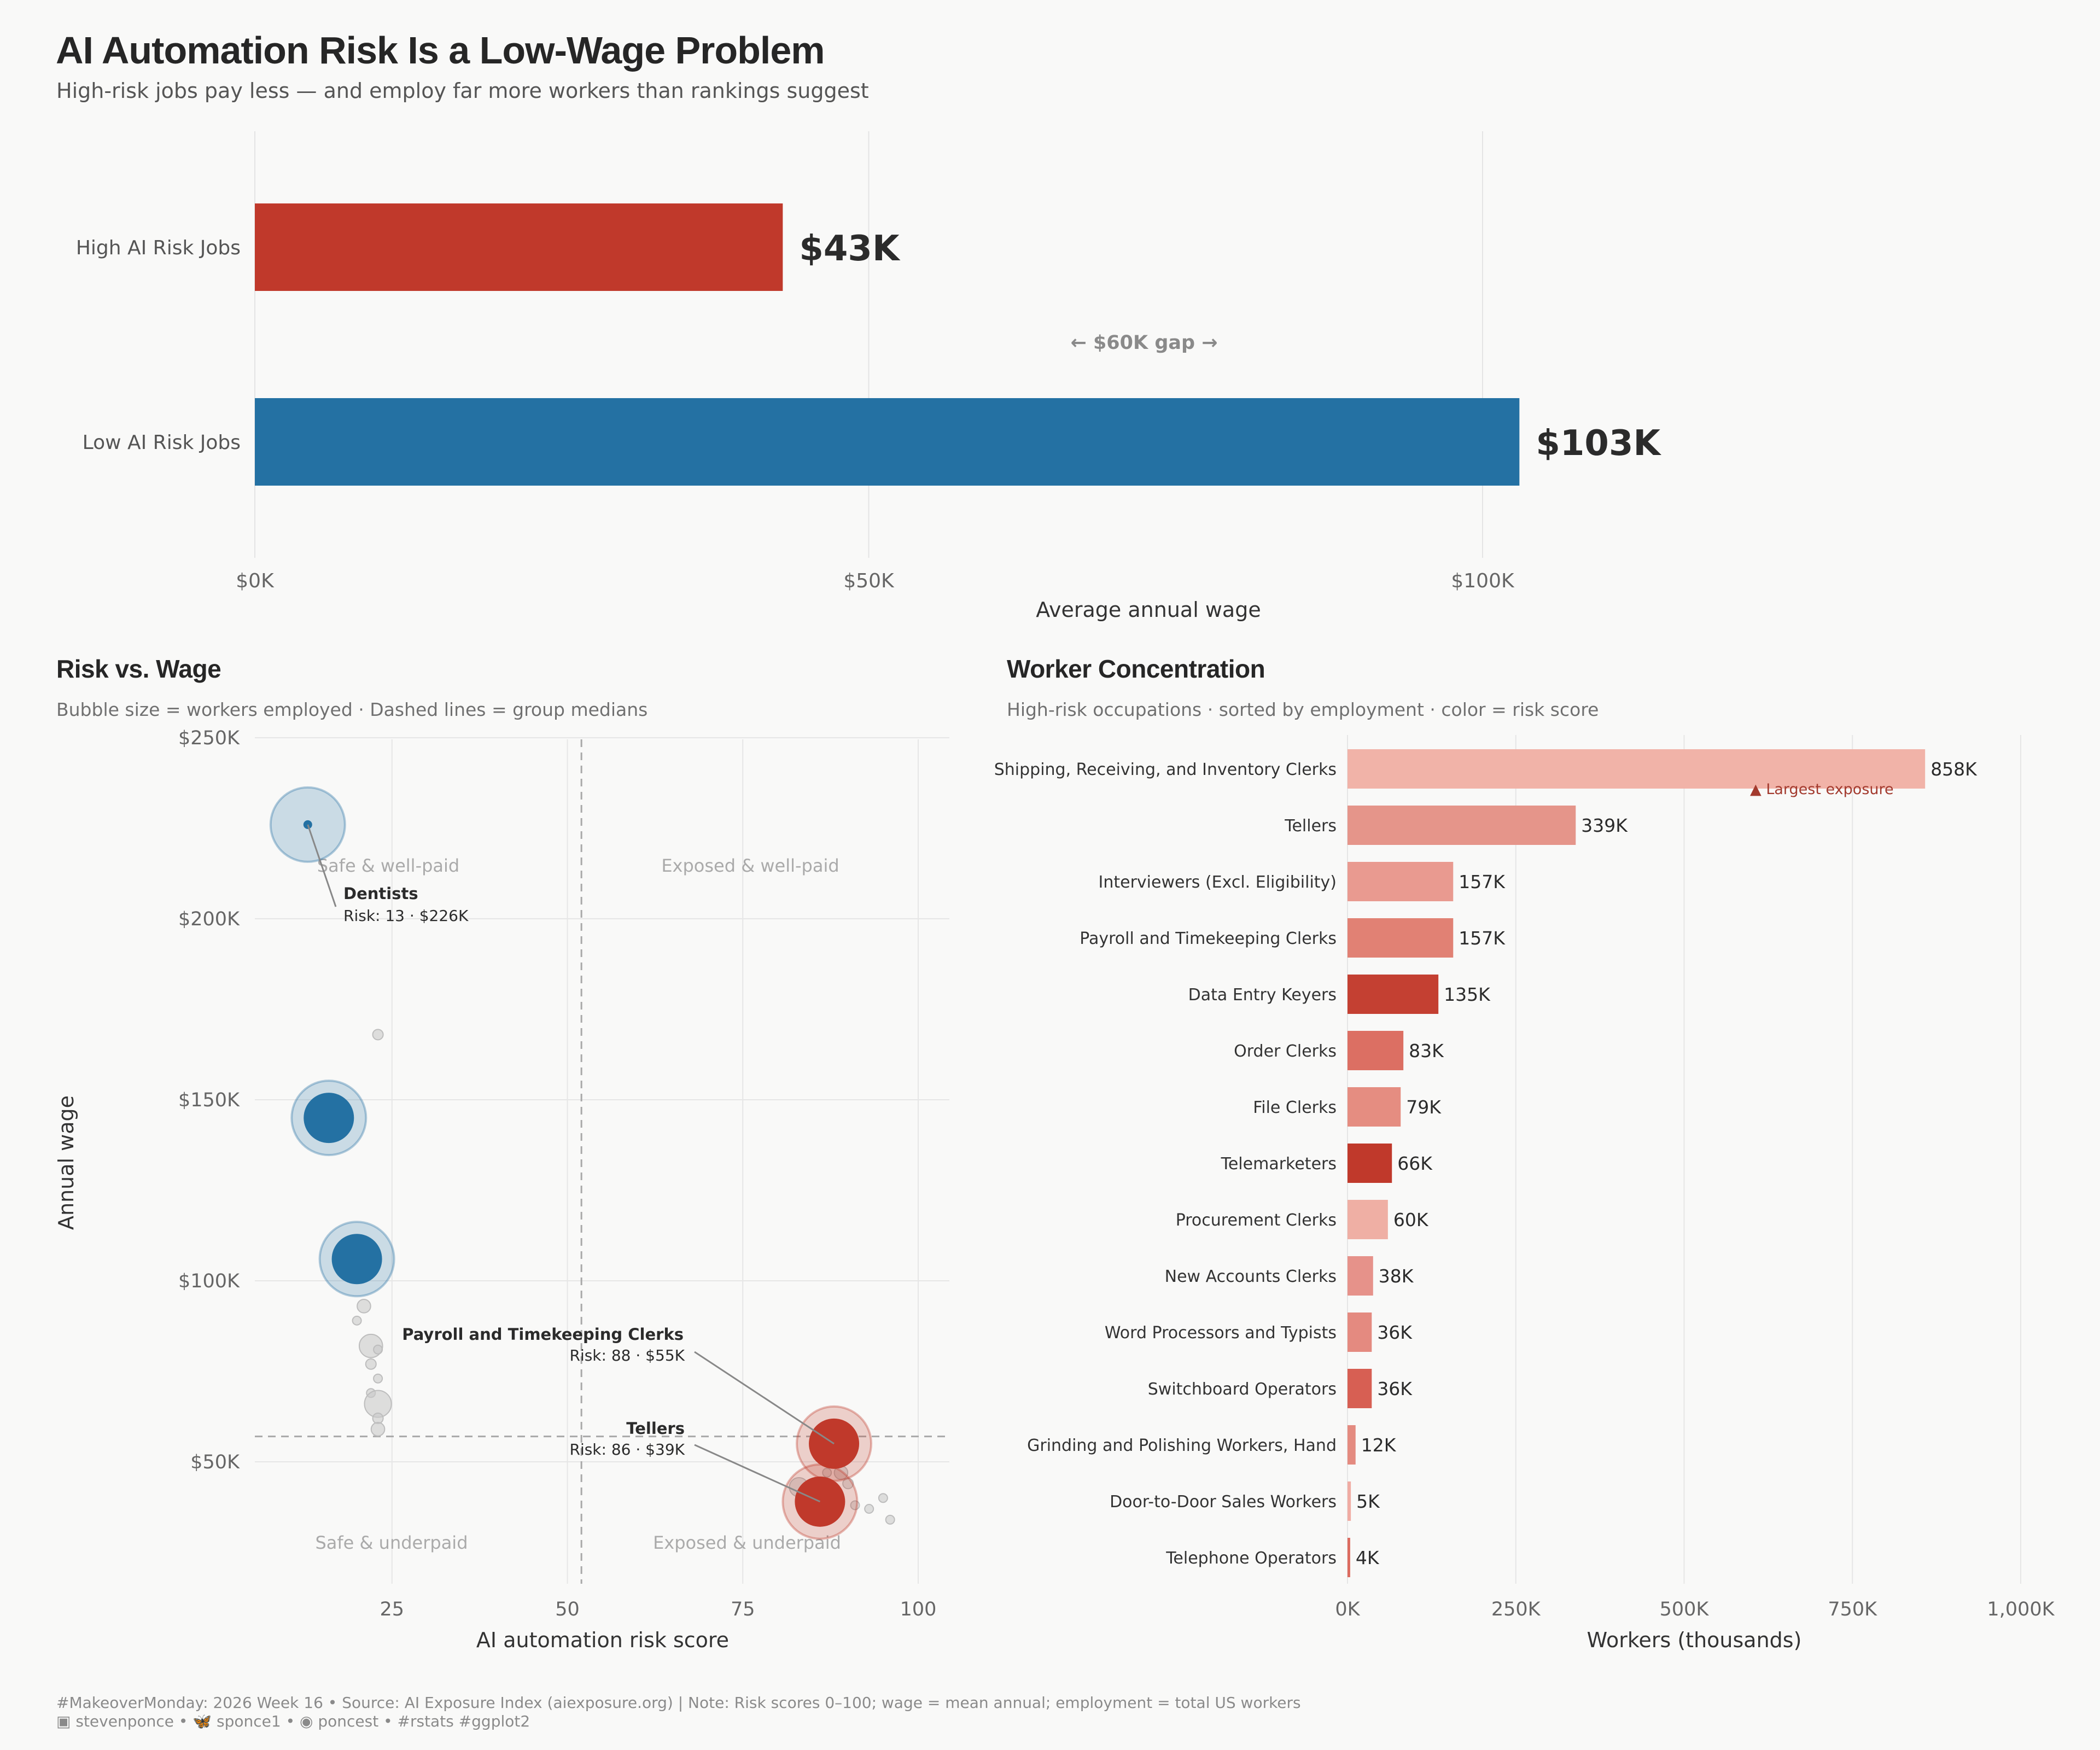 This screenshot has width=2100, height=1750. I want to click on y-tick-label: $150K, so click(209, 1100).